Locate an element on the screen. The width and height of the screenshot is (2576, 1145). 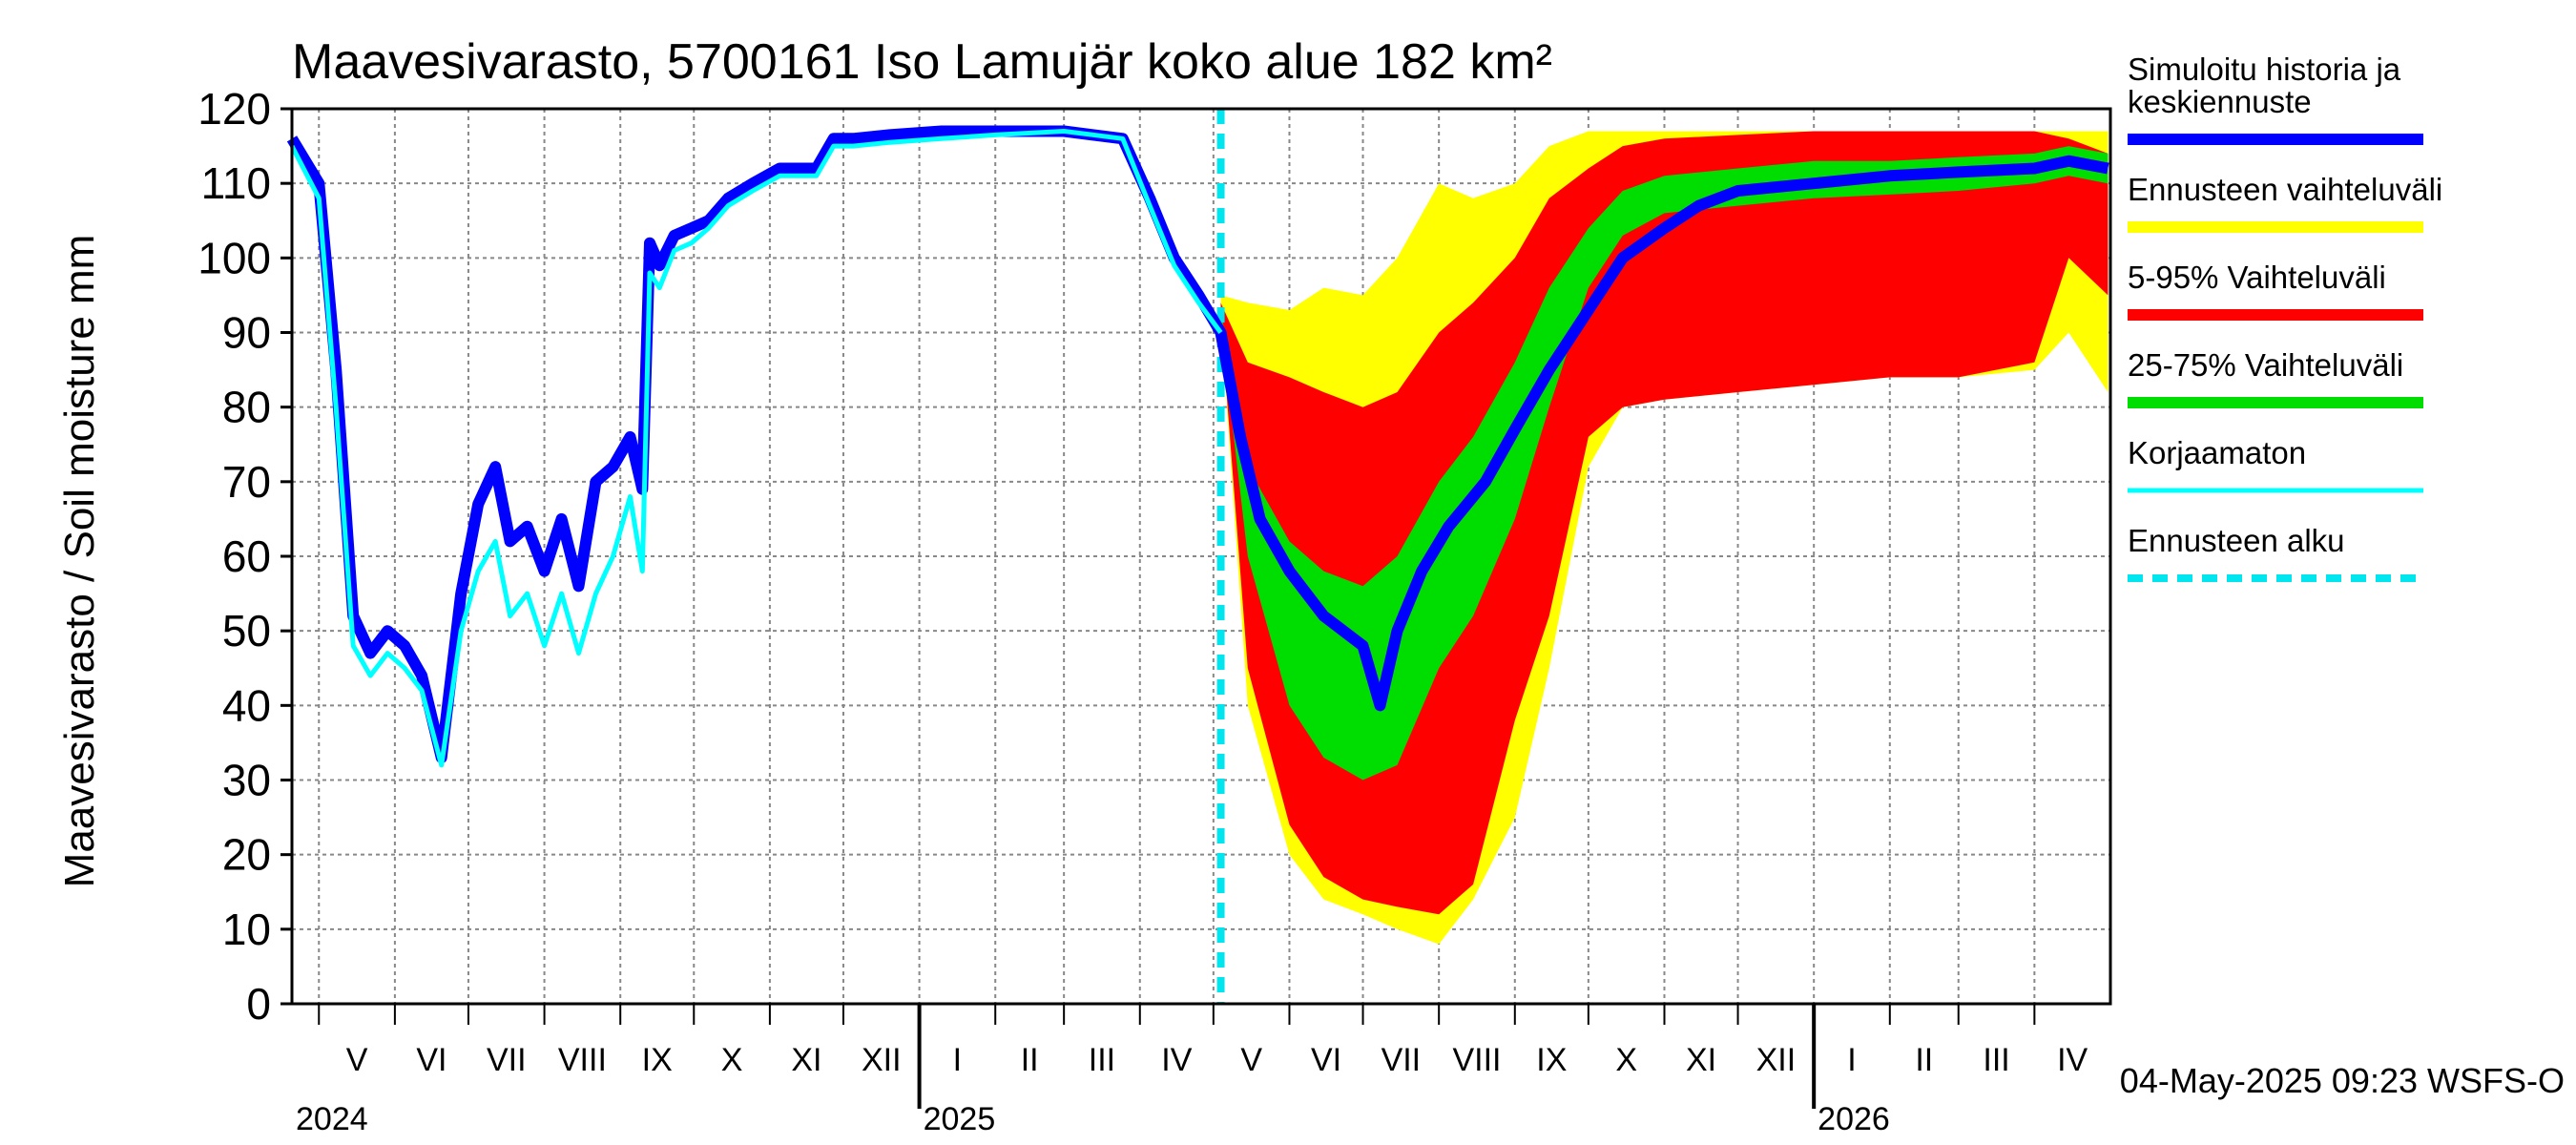
year-label: 2024 is located at coordinates (332, 1119).